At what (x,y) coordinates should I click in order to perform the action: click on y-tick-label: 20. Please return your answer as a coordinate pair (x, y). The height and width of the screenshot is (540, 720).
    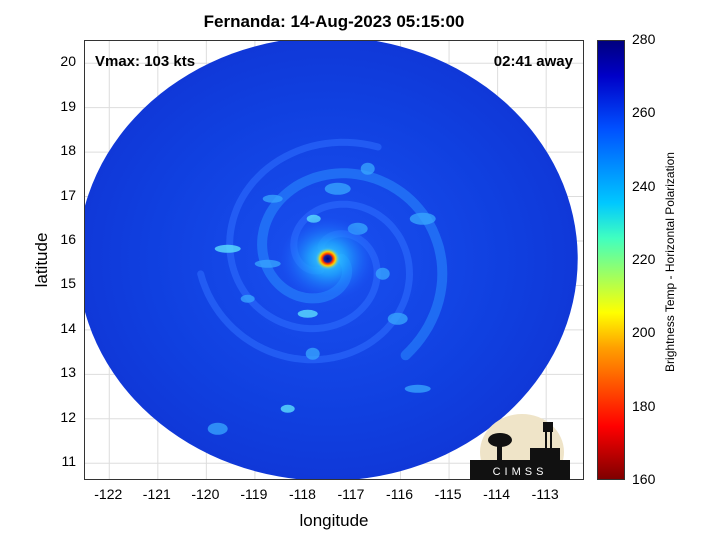
    Looking at the image, I should click on (68, 61).